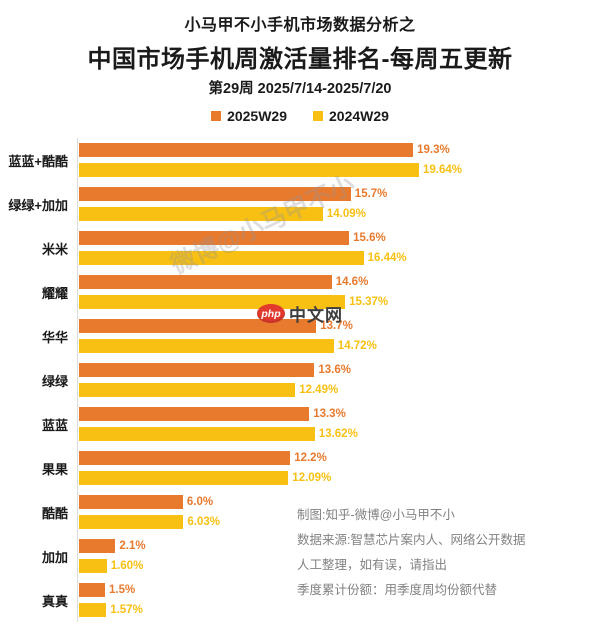  What do you see at coordinates (357, 346) in the screenshot?
I see `bar-2024-value-label: 14.72%` at bounding box center [357, 346].